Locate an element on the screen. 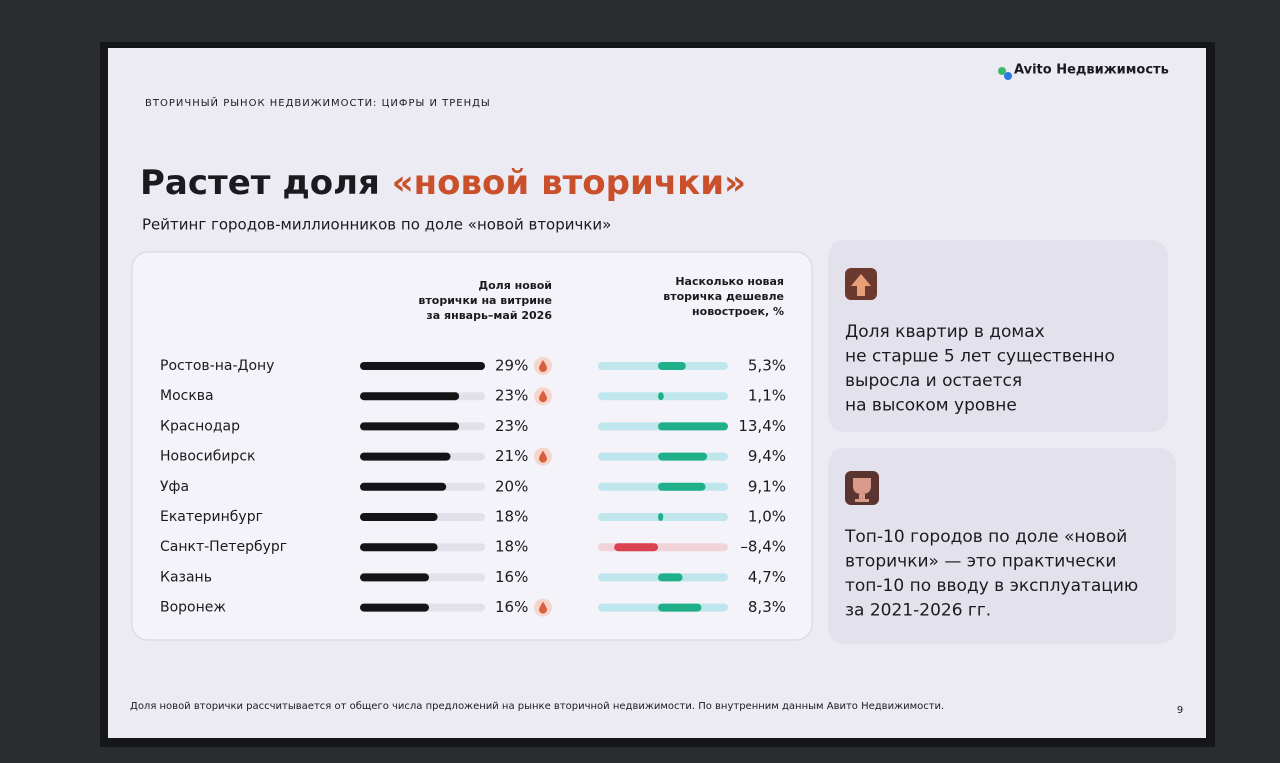  column-header: вторичка дешевле is located at coordinates (723, 296).